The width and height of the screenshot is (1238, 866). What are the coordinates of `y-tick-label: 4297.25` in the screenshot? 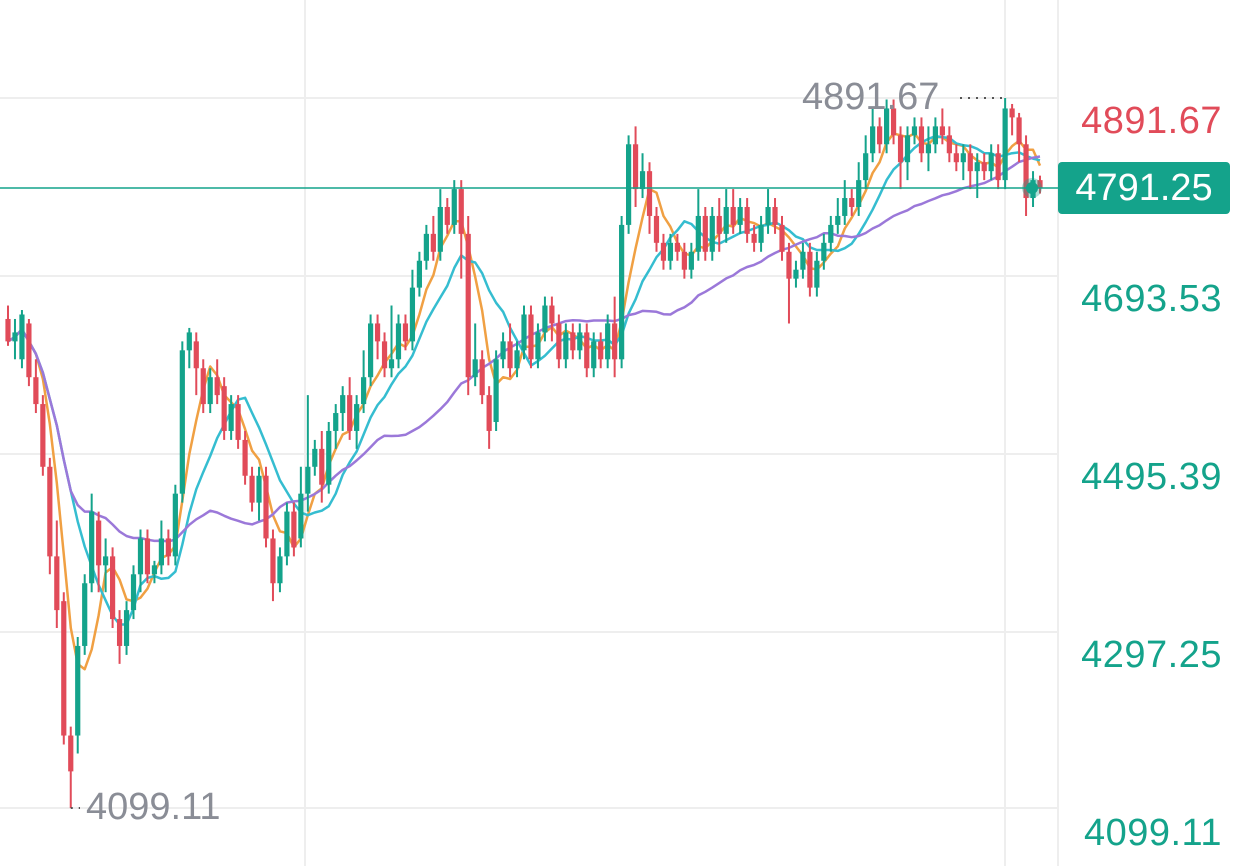 It's located at (1151, 655).